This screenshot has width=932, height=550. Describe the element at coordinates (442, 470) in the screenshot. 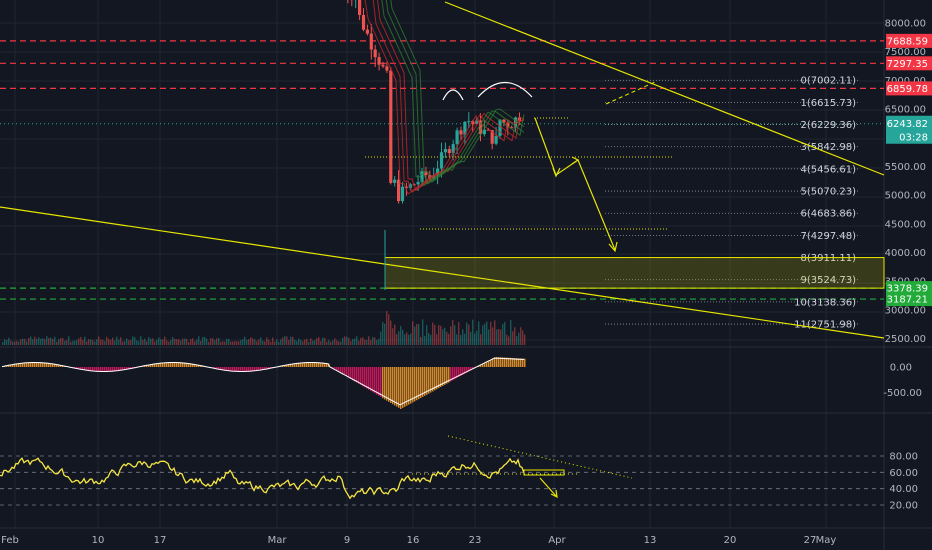

I see `rsi-panel` at that location.